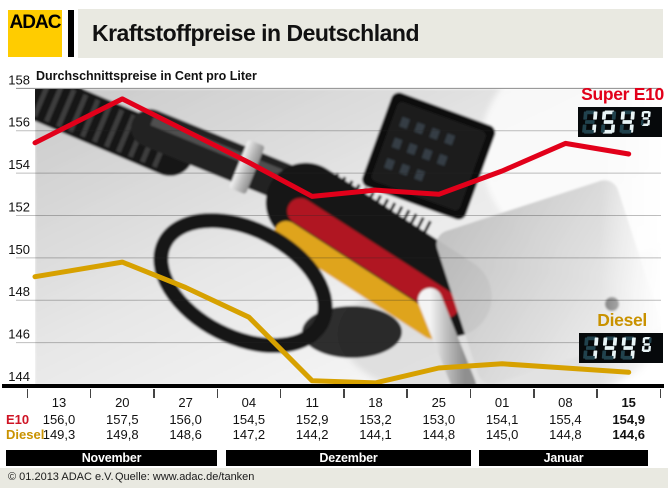 The height and width of the screenshot is (488, 668). What do you see at coordinates (502, 434) in the screenshot?
I see `diesel-price-value: 145,0` at bounding box center [502, 434].